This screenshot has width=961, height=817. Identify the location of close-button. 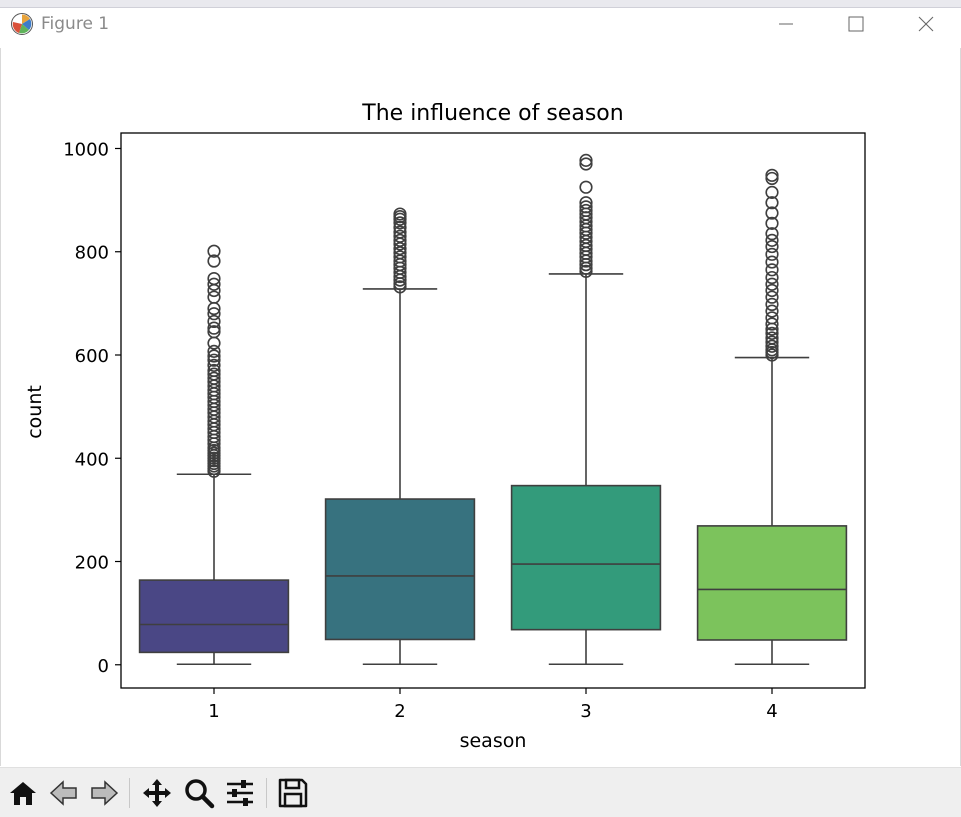
(926, 24).